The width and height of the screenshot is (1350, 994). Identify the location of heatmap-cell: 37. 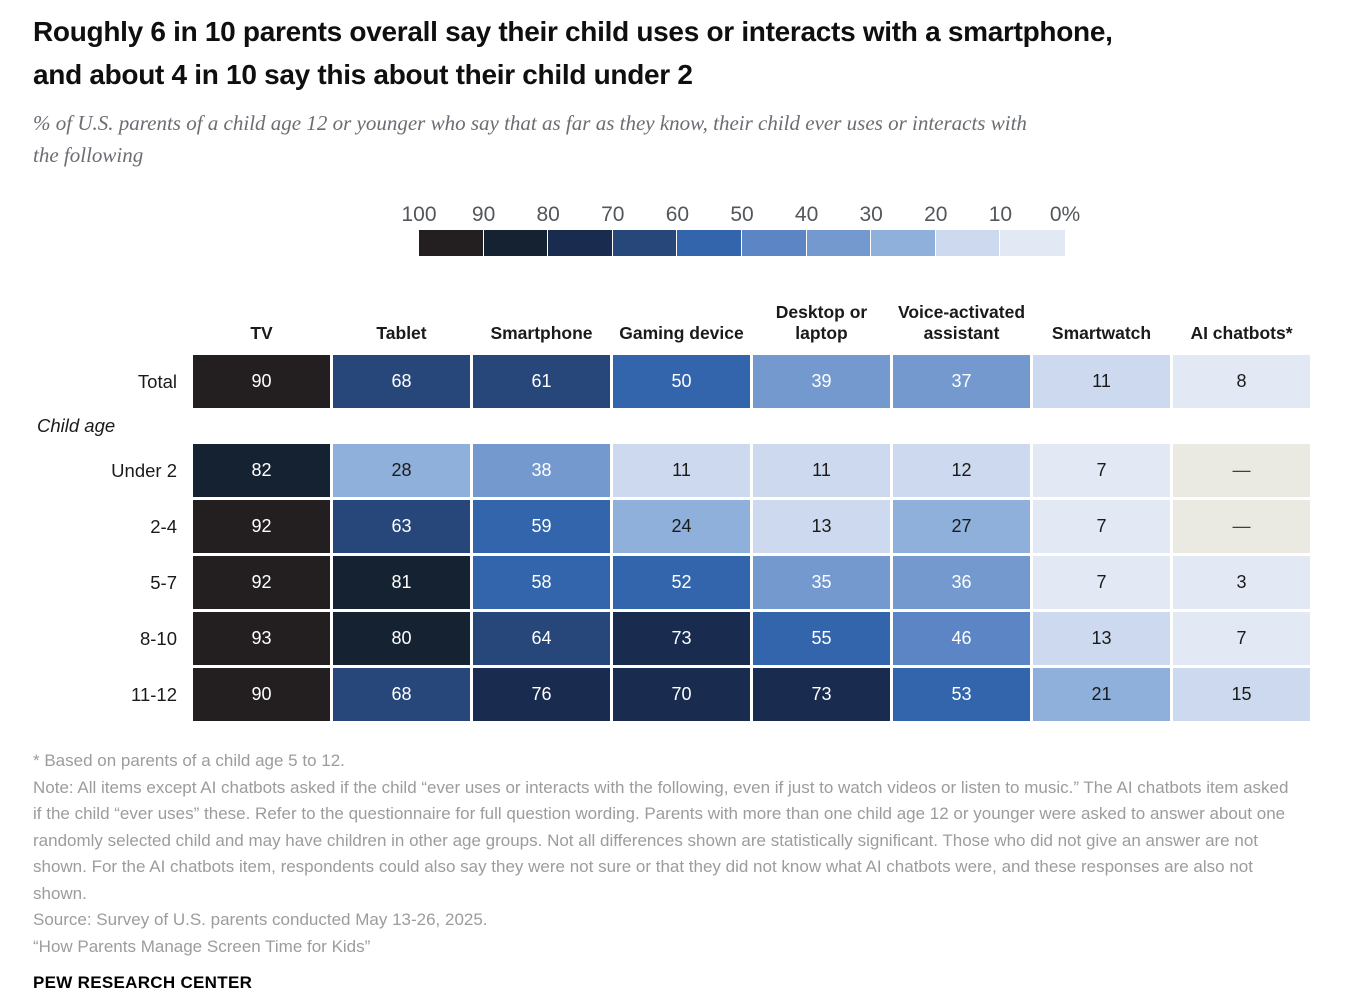
(961, 381).